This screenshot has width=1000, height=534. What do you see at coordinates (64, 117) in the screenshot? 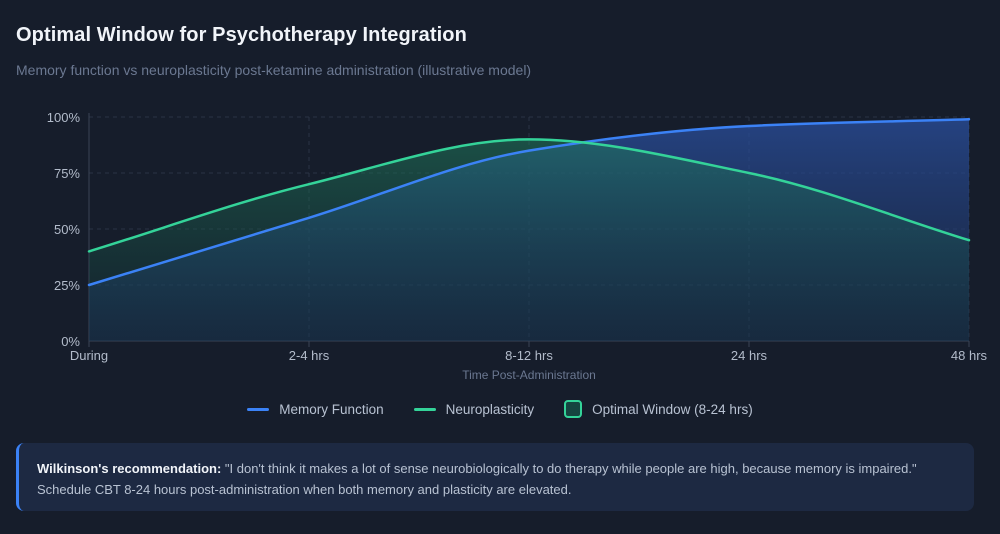
I see `y-tick-label: 100%` at bounding box center [64, 117].